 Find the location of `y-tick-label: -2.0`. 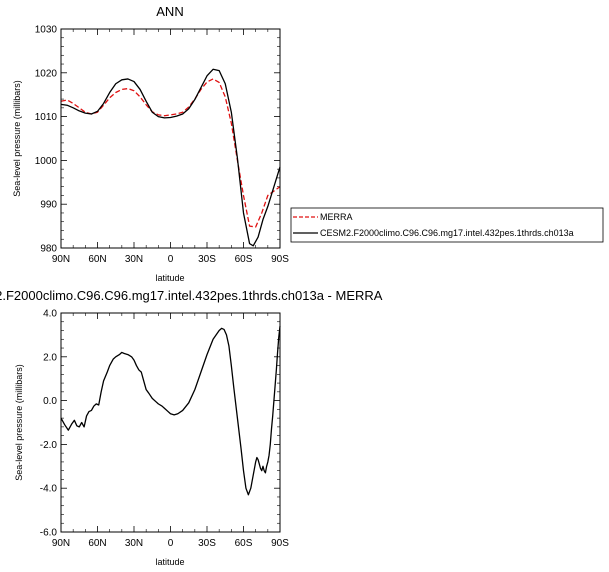

y-tick-label: -2.0 is located at coordinates (49, 445).